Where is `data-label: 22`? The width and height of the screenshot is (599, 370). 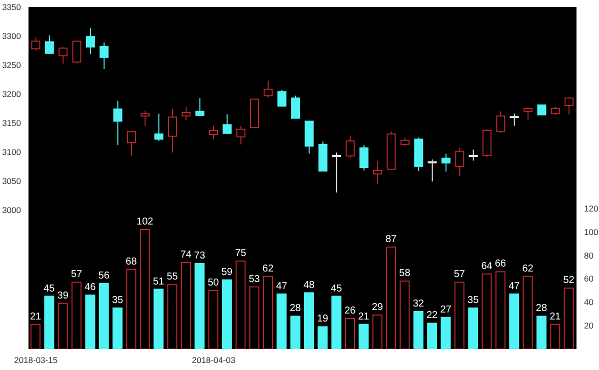 data-label: 22 is located at coordinates (432, 316).